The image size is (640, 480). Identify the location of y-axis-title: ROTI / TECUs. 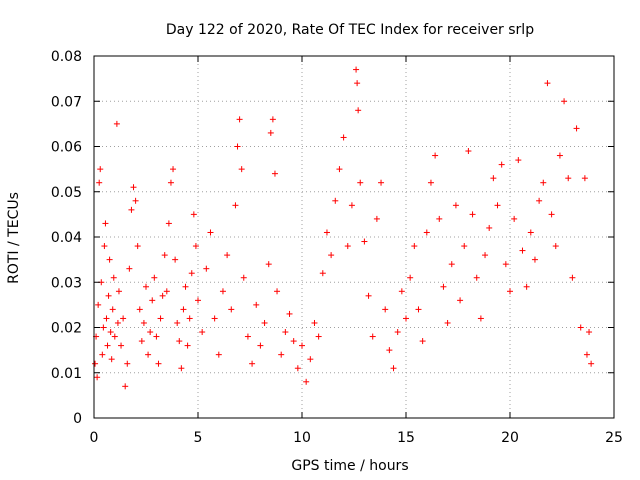
(14, 238).